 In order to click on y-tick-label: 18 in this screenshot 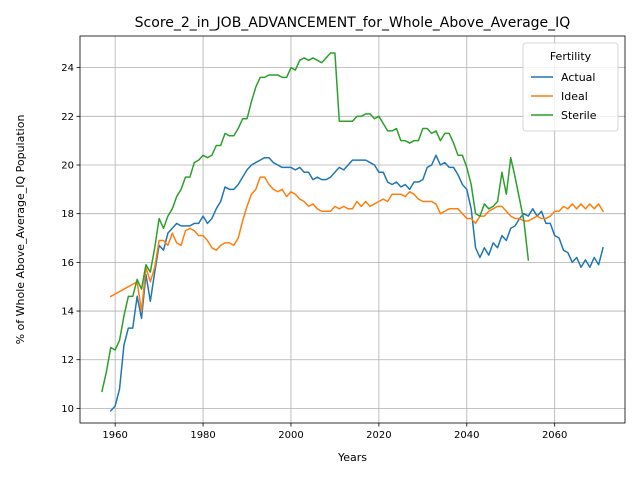, I will do `click(67, 214)`.